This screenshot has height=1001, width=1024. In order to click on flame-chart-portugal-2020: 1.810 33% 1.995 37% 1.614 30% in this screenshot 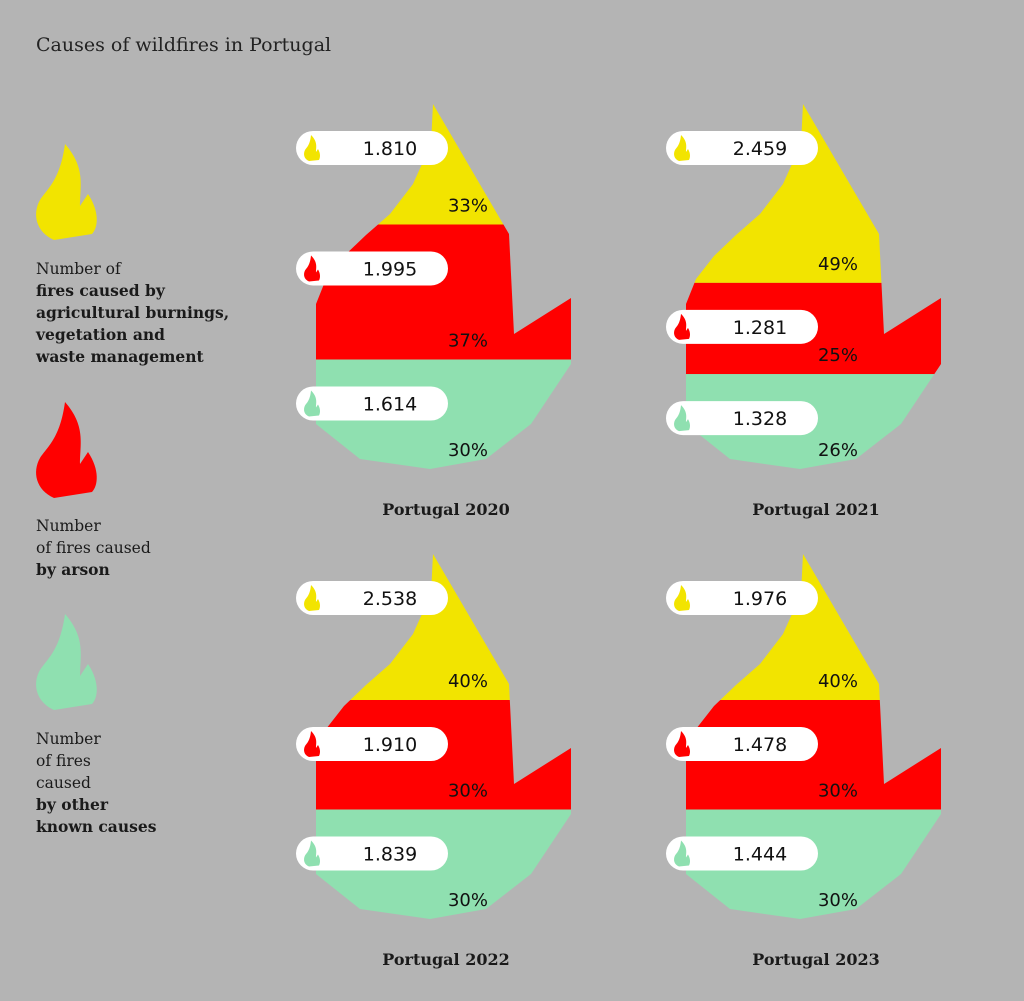, I will do `click(433, 286)`.